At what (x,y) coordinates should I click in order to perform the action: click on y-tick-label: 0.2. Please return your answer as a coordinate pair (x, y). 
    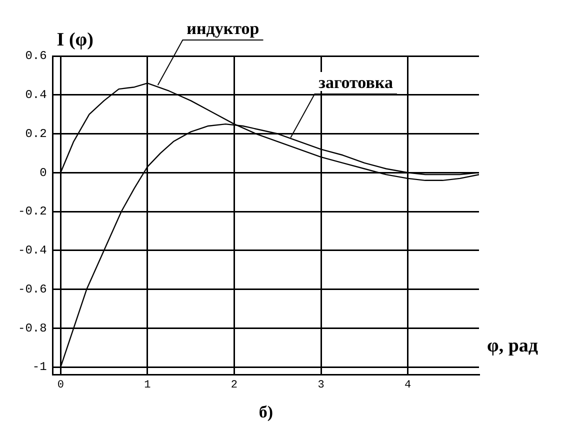
    Looking at the image, I should click on (36, 133).